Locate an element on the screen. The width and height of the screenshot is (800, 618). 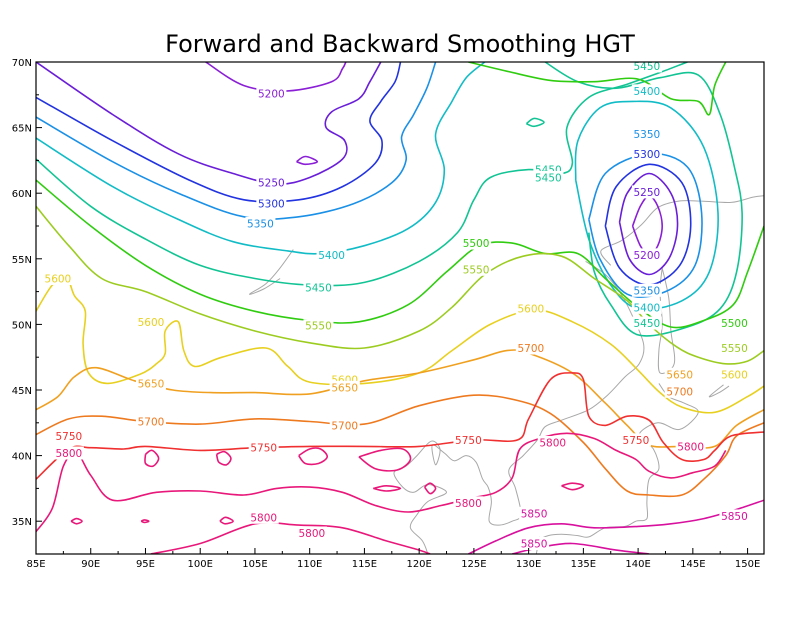
x-tick-label-115: 115E is located at coordinates (364, 564).